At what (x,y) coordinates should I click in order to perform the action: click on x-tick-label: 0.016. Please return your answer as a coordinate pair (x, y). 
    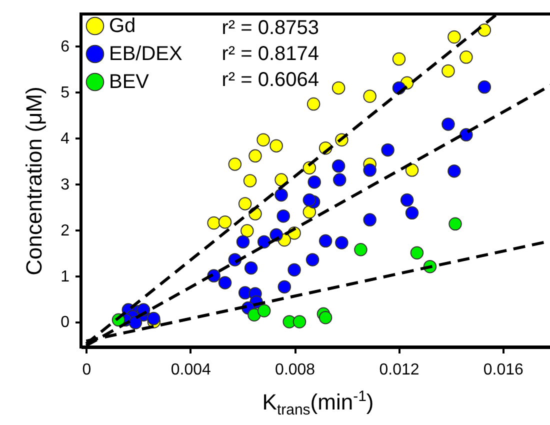
    Looking at the image, I should click on (503, 370).